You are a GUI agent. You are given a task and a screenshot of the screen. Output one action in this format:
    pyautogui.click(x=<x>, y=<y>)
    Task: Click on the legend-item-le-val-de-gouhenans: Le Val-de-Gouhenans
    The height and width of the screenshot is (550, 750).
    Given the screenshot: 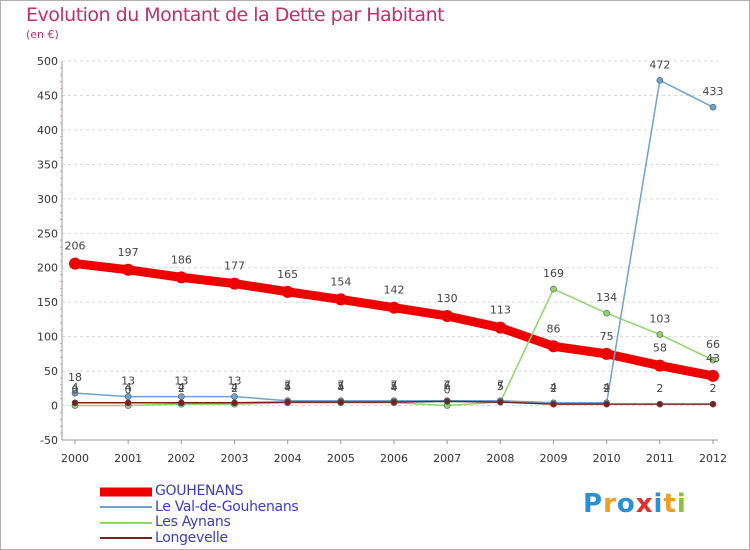 What is the action you would take?
    pyautogui.click(x=250, y=507)
    